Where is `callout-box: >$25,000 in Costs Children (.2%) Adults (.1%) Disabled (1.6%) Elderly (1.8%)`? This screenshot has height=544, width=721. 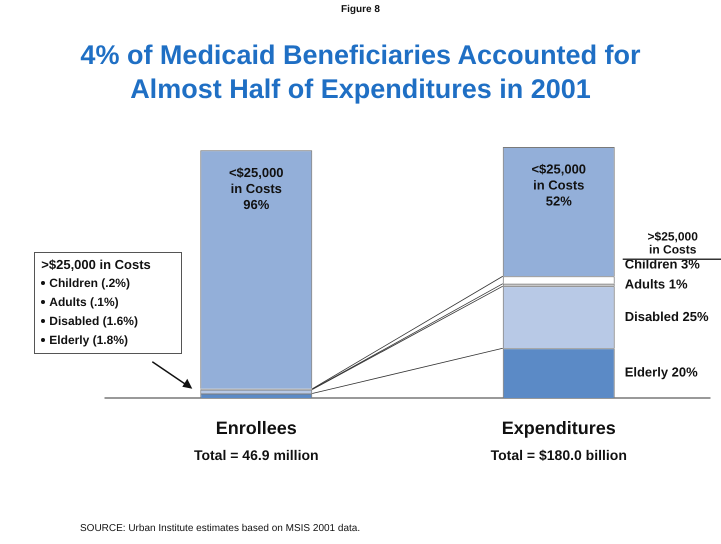 callout-box: >$25,000 in Costs Children (.2%) Adults (.1%) Disabled (1.6%) Elderly (1.8%) is located at coordinates (108, 303).